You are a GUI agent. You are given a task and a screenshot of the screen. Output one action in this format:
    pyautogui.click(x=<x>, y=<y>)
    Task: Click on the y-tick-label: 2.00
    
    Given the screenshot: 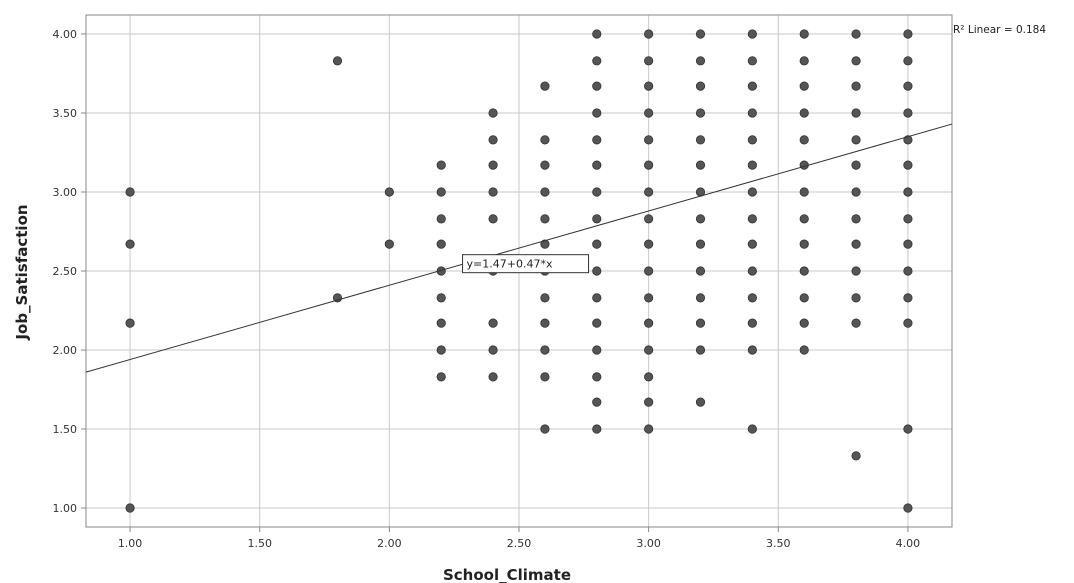 What is the action you would take?
    pyautogui.click(x=65, y=350)
    